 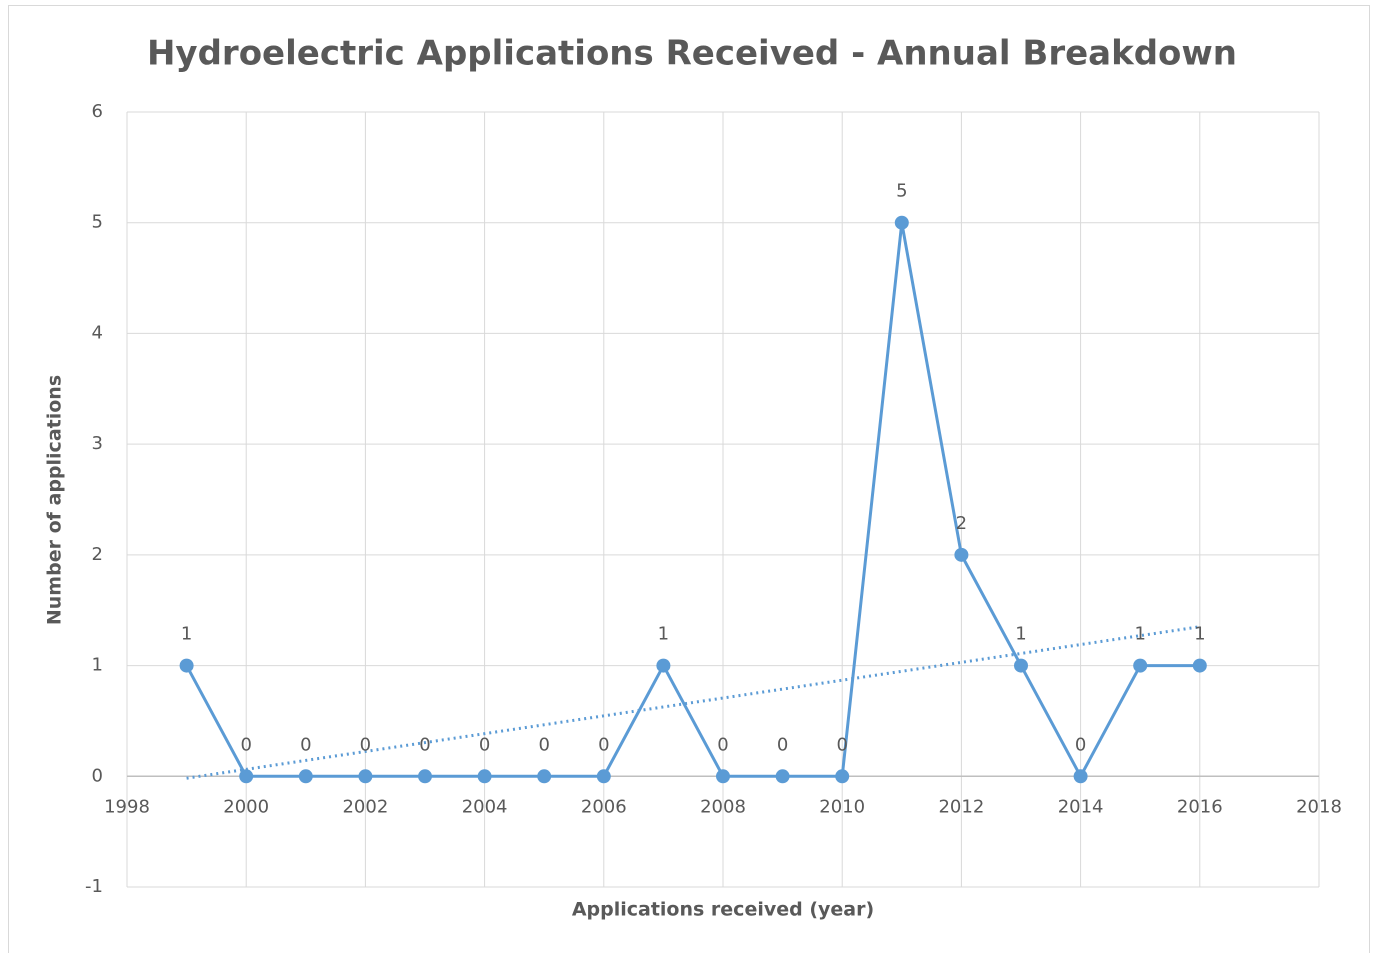 I want to click on y-tick-label: 4, so click(x=97, y=332).